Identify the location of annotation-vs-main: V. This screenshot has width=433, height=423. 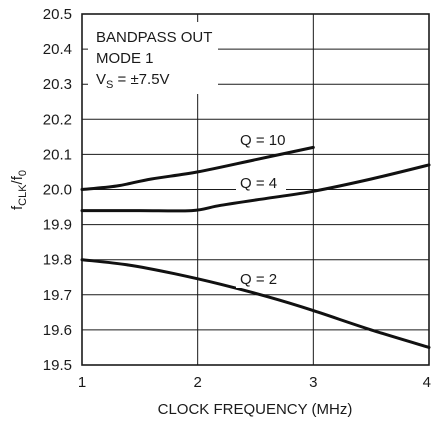
(101, 79).